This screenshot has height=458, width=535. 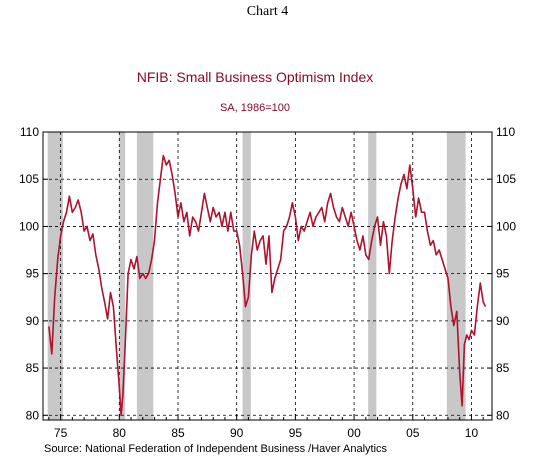 What do you see at coordinates (255, 108) in the screenshot?
I see `chart-subtitle: SA, 1986=100` at bounding box center [255, 108].